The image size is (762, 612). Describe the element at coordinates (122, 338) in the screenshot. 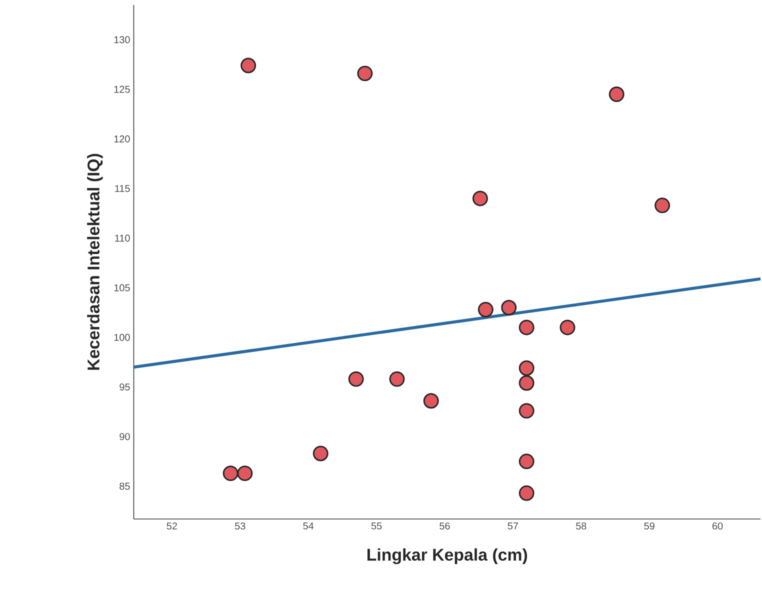

I see `y-tick-label: 100` at that location.